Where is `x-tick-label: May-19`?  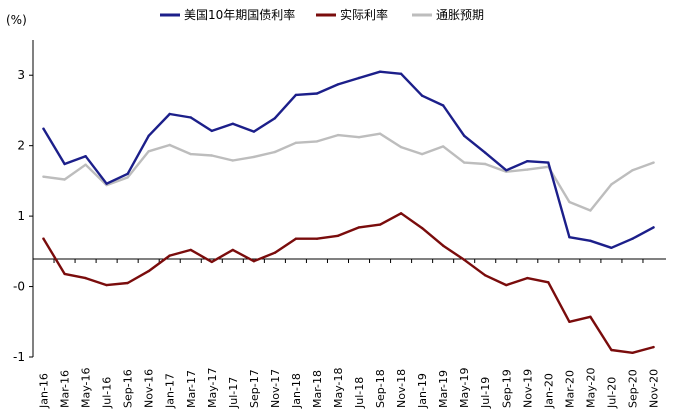 x-tick-label: May-19 is located at coordinates (464, 387).